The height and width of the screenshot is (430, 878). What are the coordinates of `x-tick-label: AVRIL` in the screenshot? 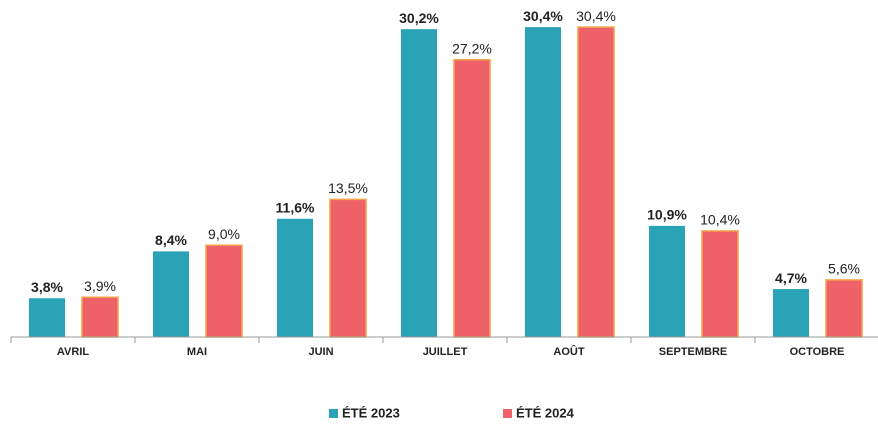 It's located at (73, 352).